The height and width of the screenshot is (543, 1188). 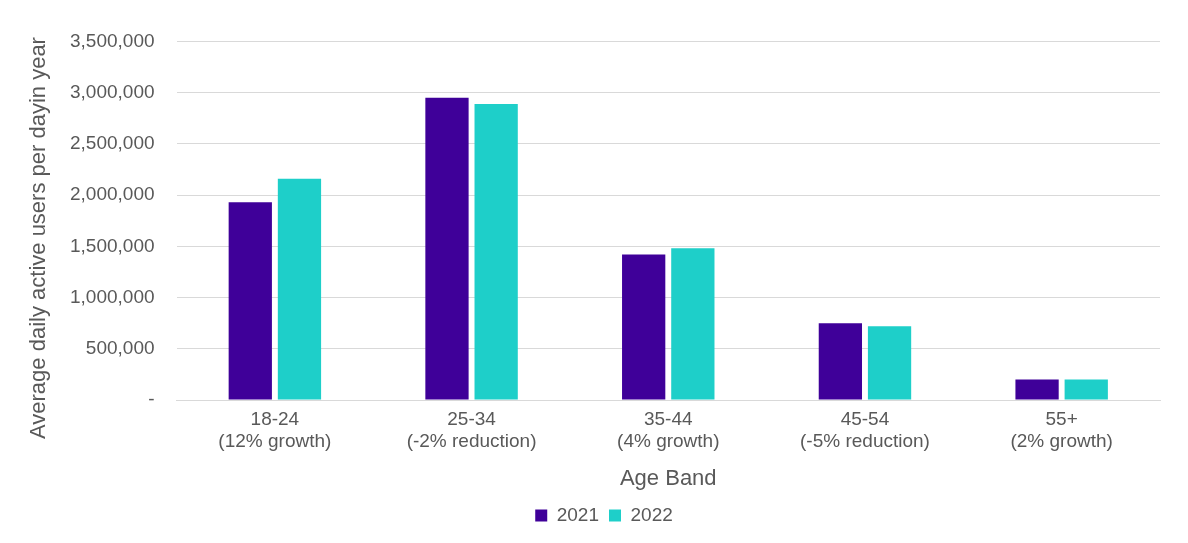 What do you see at coordinates (112, 40) in the screenshot?
I see `y-tick-label: 3,500,000` at bounding box center [112, 40].